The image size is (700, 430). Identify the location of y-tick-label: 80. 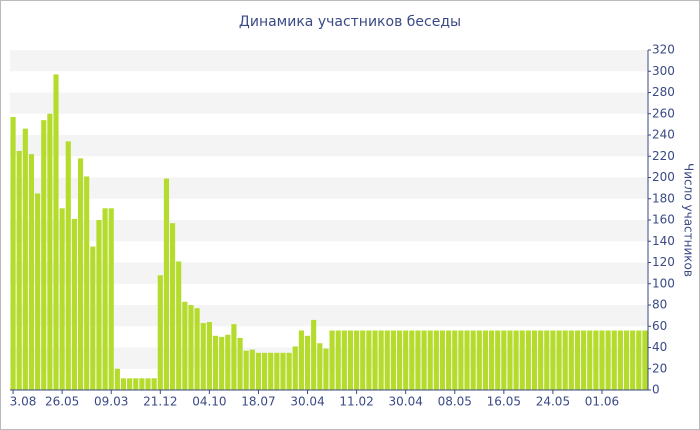
(659, 305).